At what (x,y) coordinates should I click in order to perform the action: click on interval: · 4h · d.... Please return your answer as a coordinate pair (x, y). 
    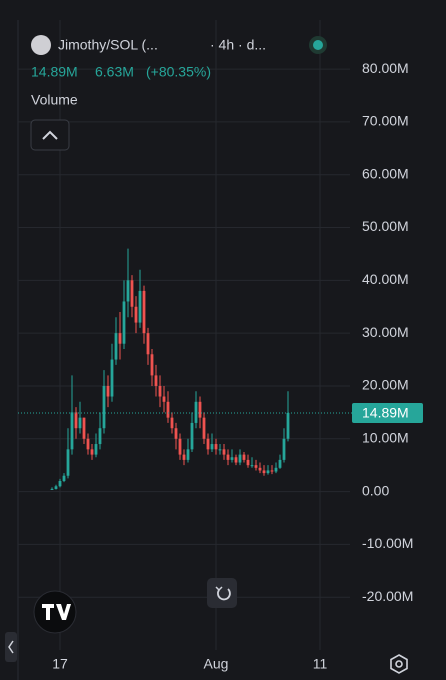
    Looking at the image, I should click on (238, 45).